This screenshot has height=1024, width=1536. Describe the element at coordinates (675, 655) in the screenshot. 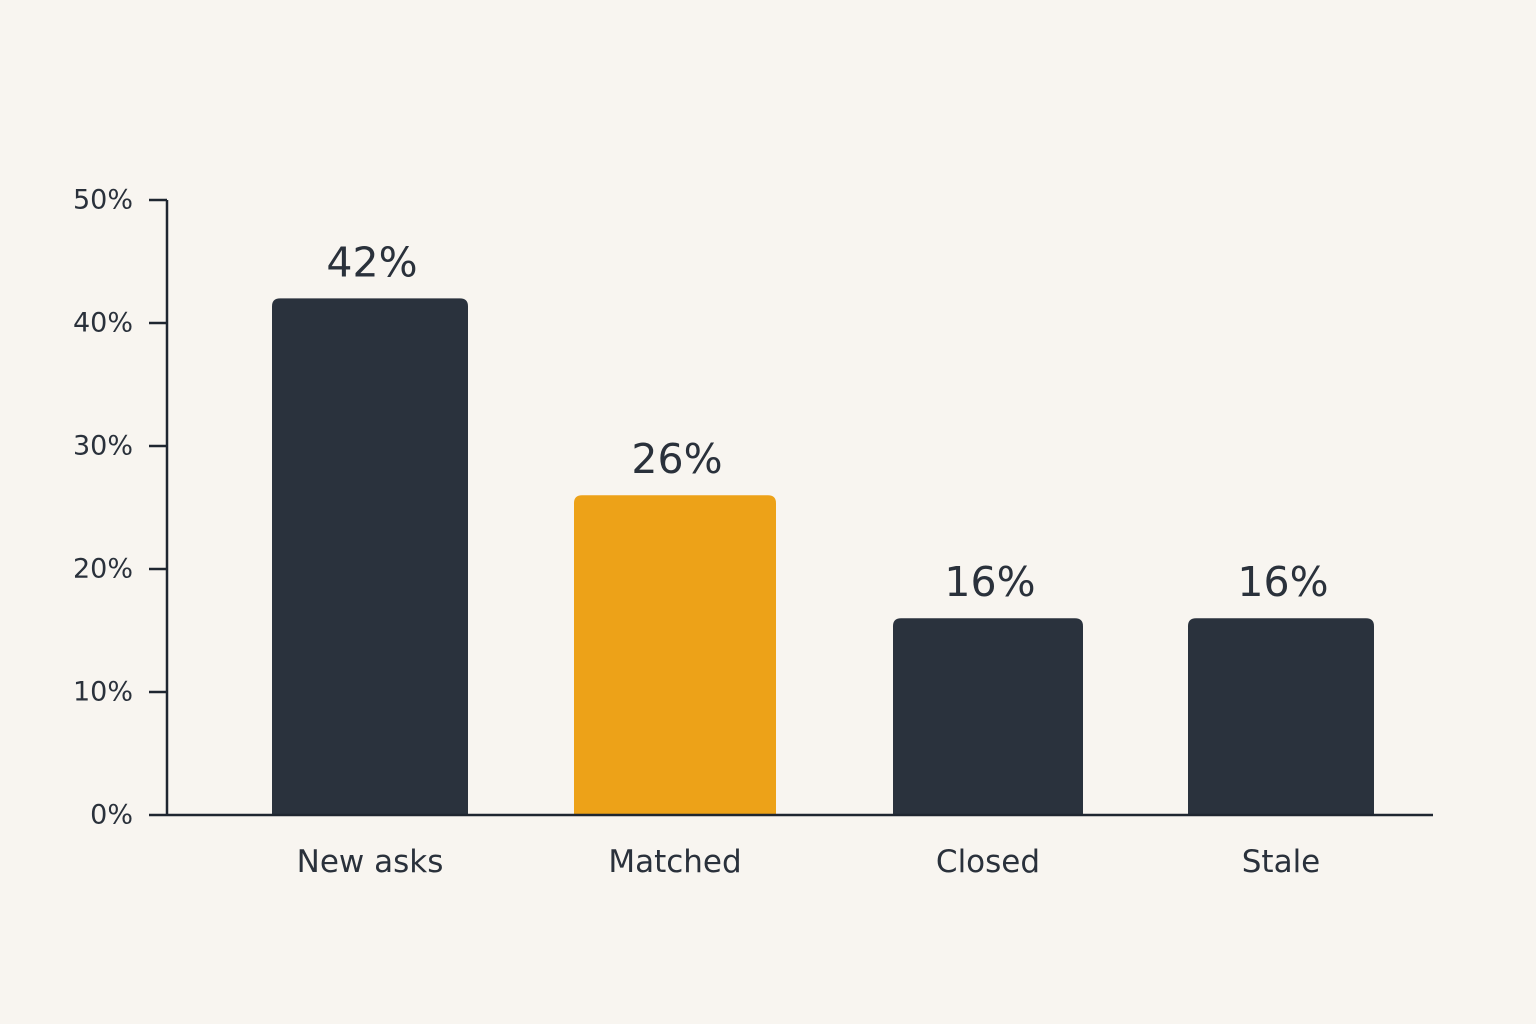

I see `bar-matched` at that location.